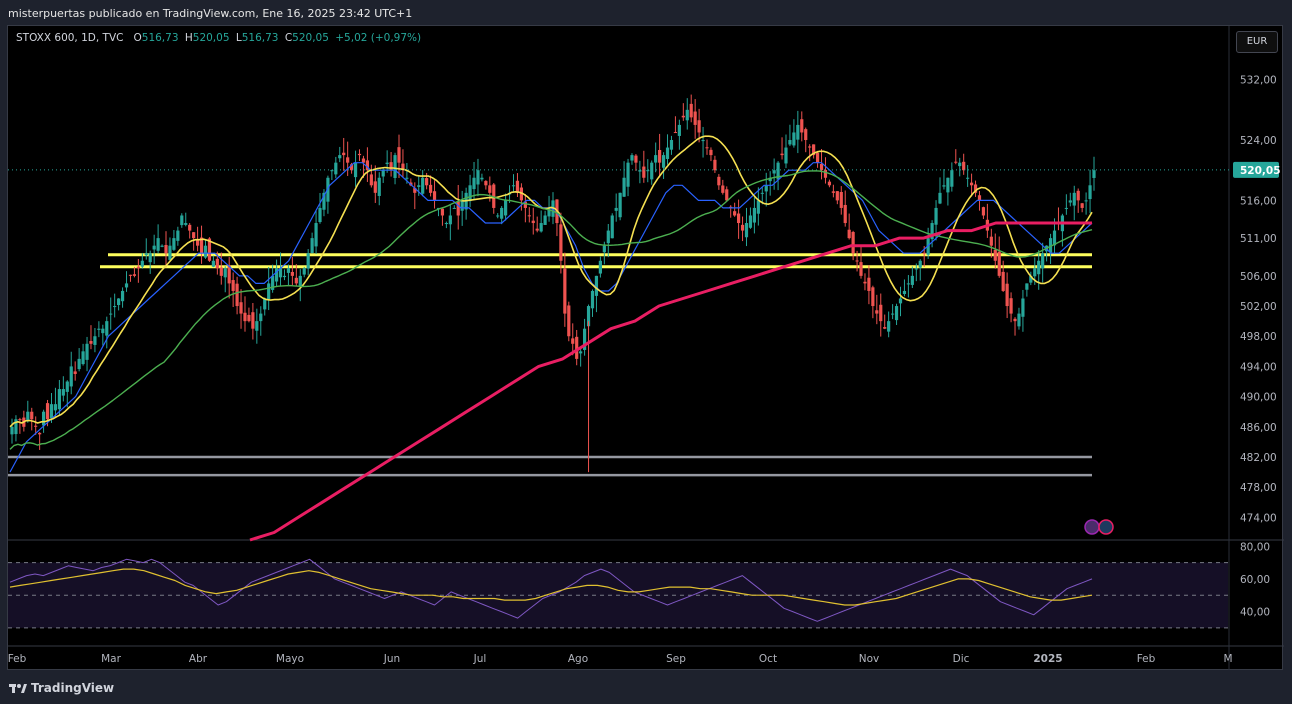 The height and width of the screenshot is (704, 1292). Describe the element at coordinates (1257, 42) in the screenshot. I see `currency-button: EUR` at that location.